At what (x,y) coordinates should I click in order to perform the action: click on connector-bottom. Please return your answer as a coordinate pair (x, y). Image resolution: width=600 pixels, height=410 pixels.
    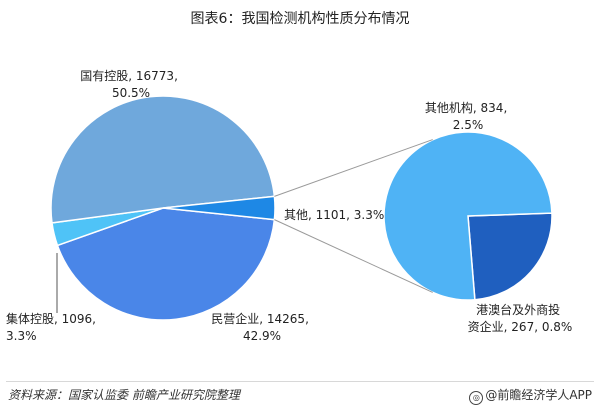
    Looking at the image, I should click on (353, 256).